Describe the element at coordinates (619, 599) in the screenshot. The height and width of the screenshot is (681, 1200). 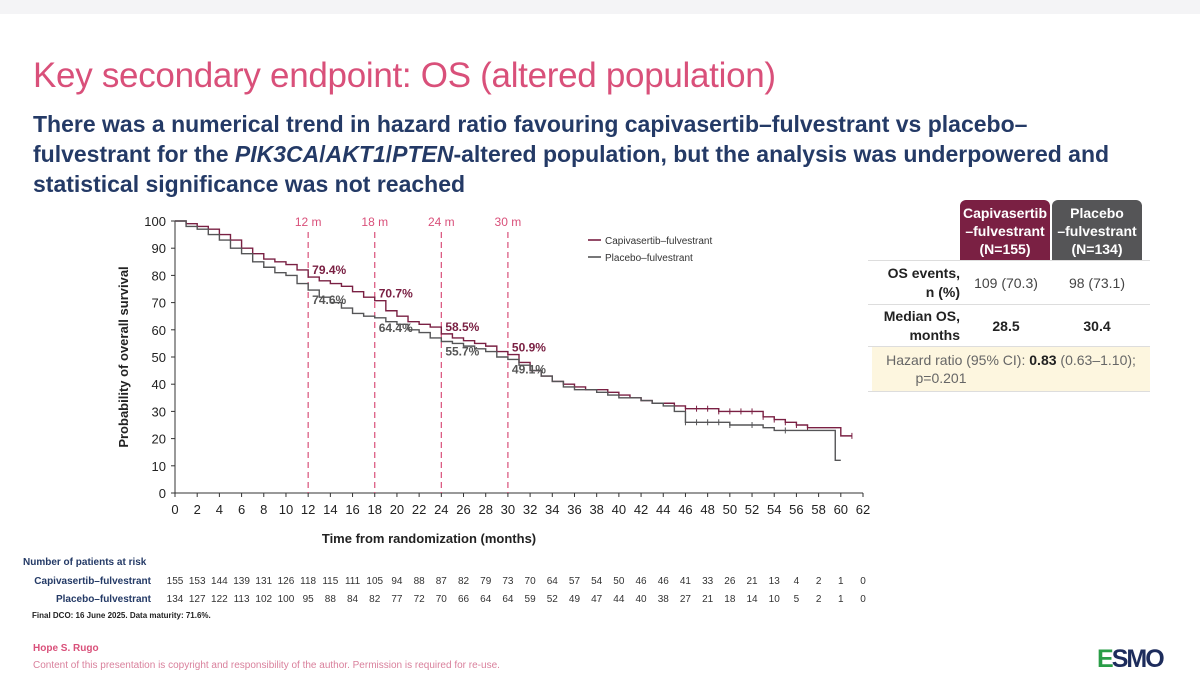
I see `risk-count: 44` at that location.